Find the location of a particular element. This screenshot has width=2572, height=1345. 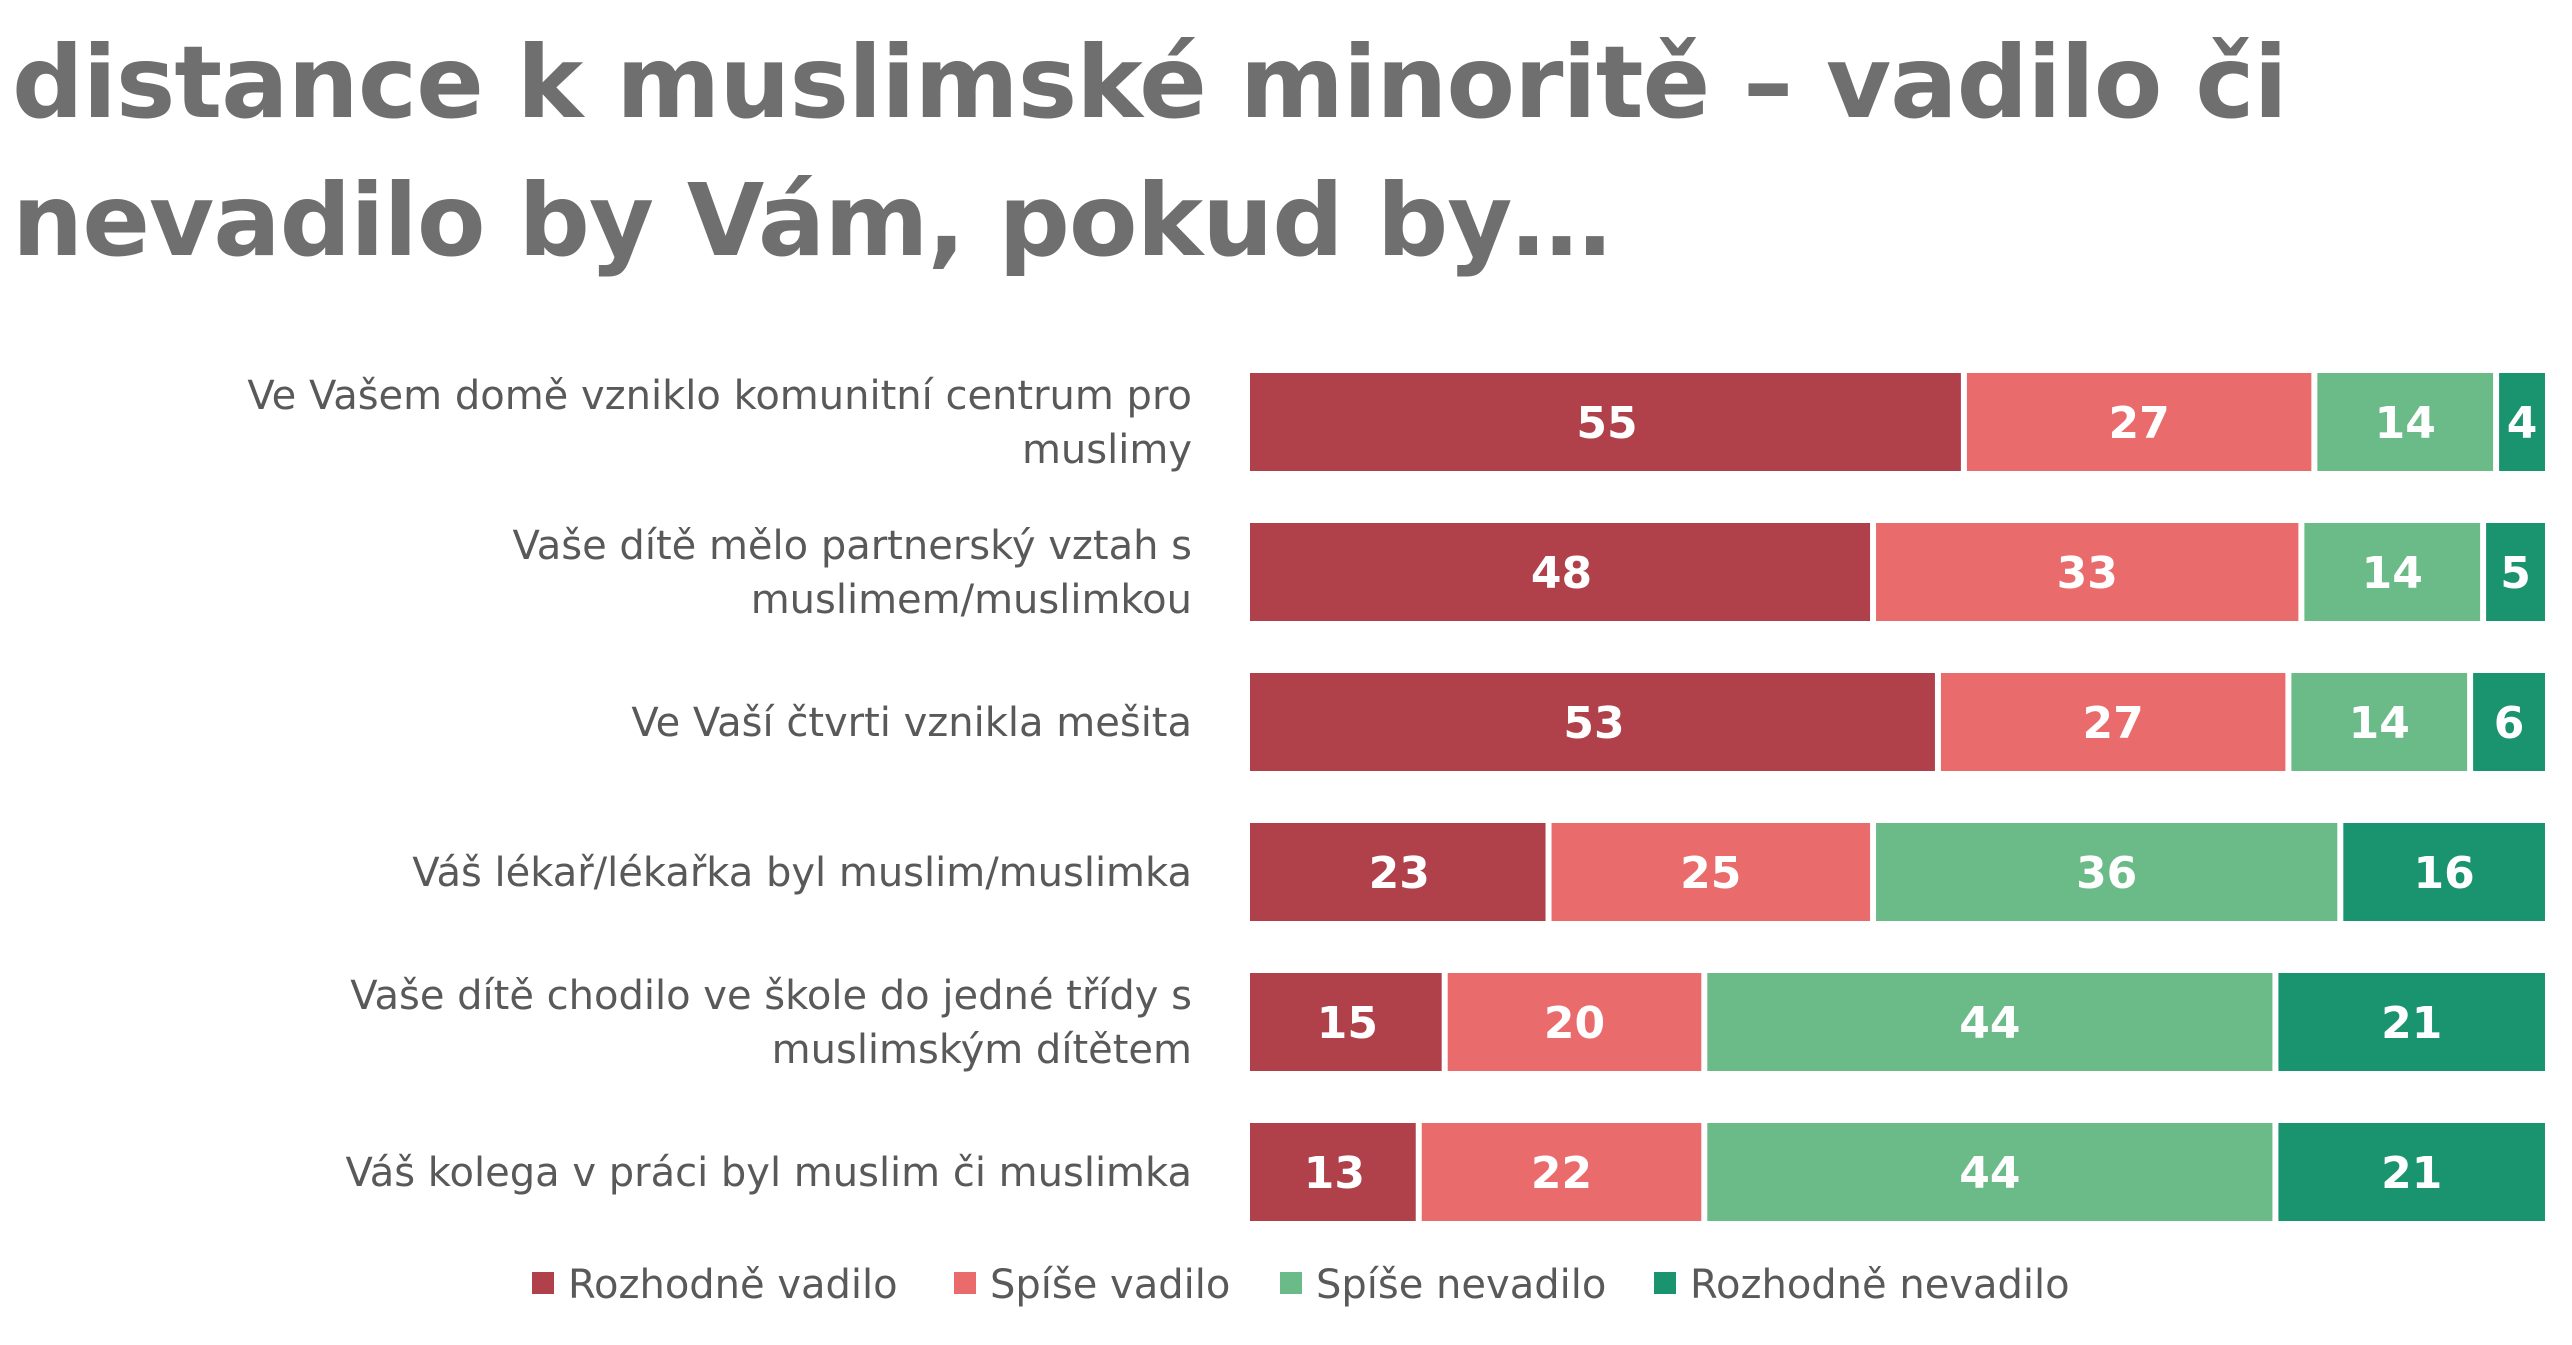

data-label: 4 is located at coordinates (2522, 423).